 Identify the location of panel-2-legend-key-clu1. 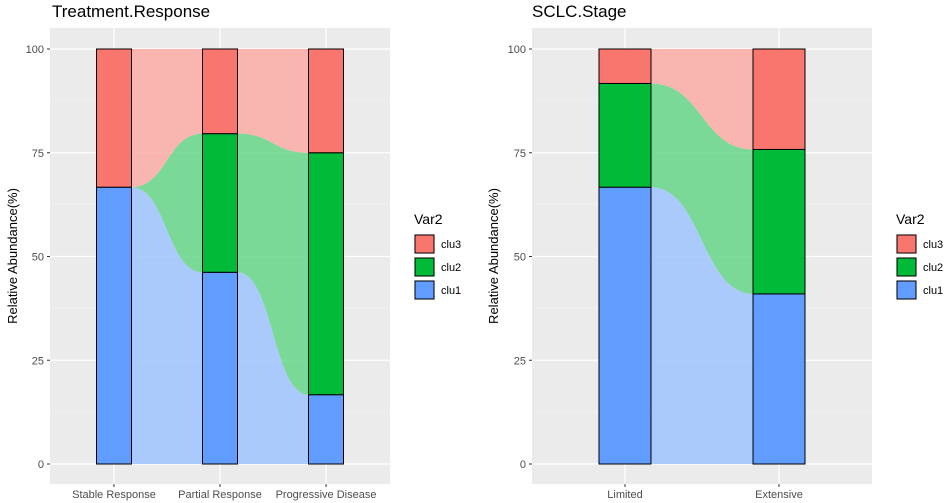
(906, 290).